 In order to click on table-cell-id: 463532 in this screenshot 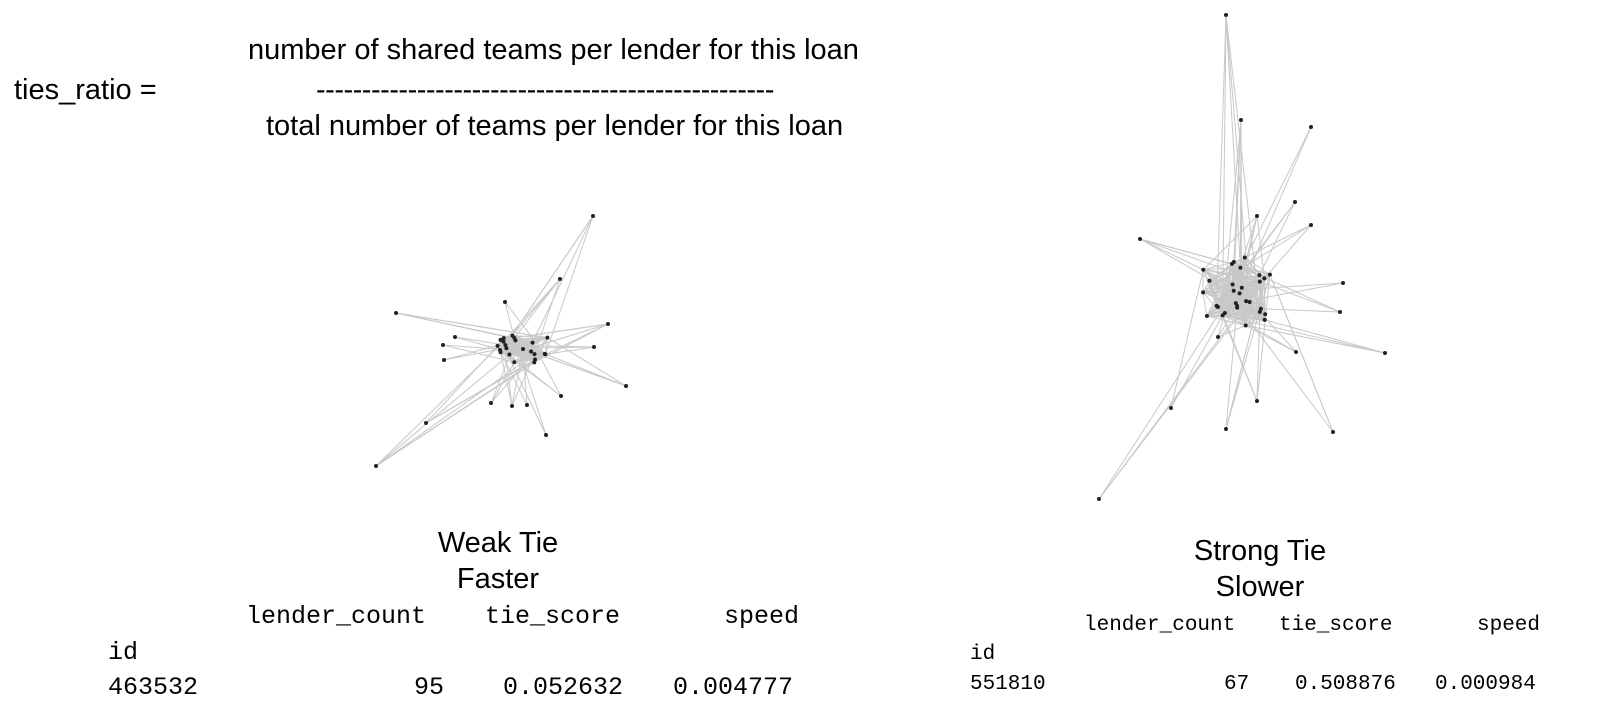, I will do `click(153, 687)`.